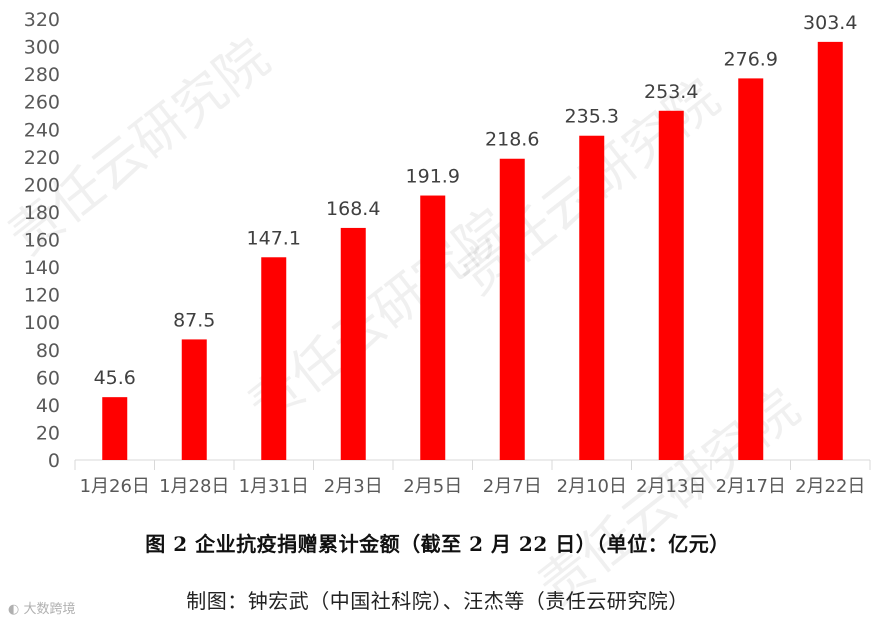  I want to click on figure-caption: 图 2 企业抗疫捐赠累计金额（截至 2 月 22 日）（单位：亿元）, so click(437, 544).